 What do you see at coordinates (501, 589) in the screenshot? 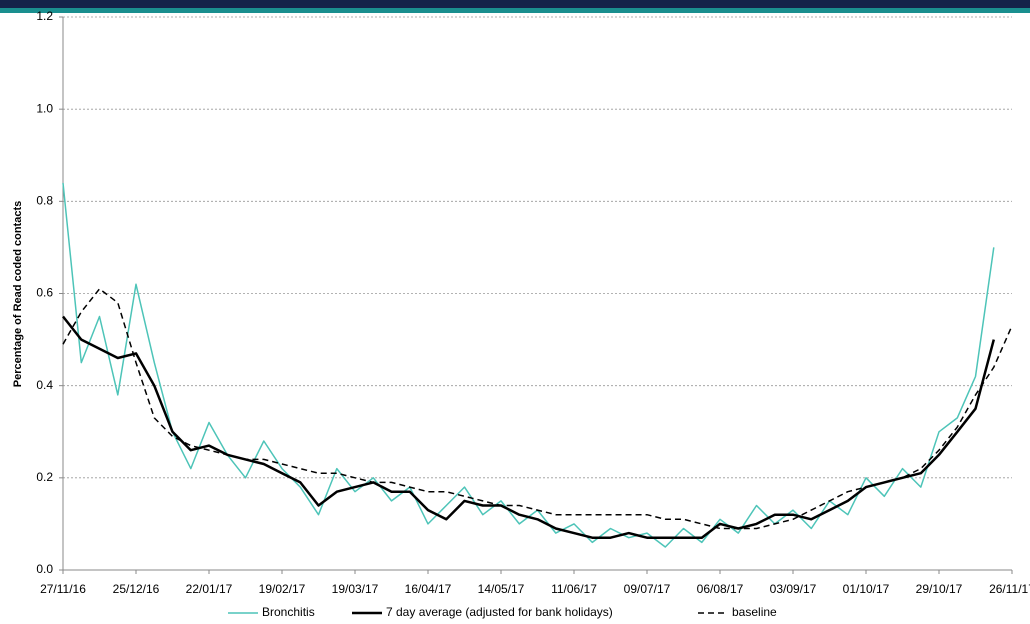
I see `x-tick-label: 14/05/17` at bounding box center [501, 589].